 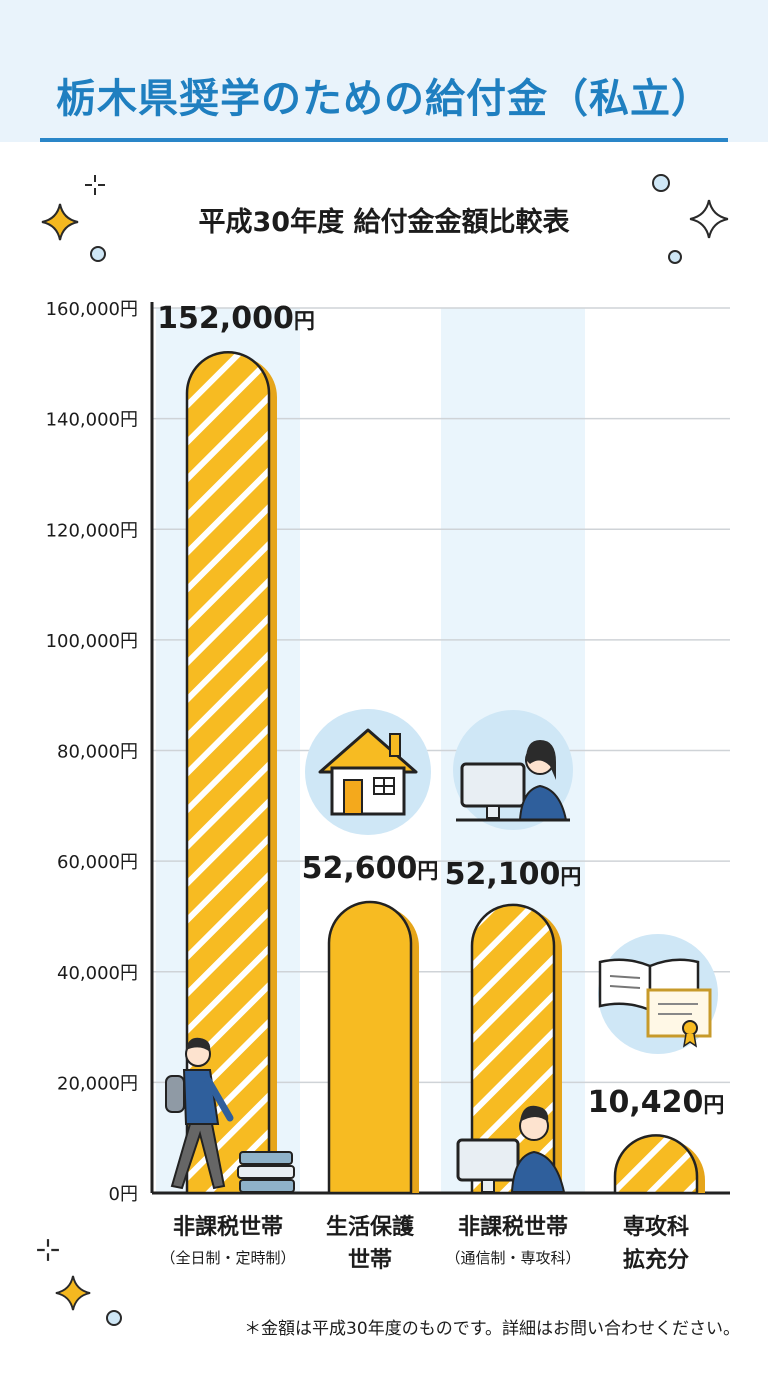 I want to click on value-label-2: 52,100円, so click(x=513, y=874).